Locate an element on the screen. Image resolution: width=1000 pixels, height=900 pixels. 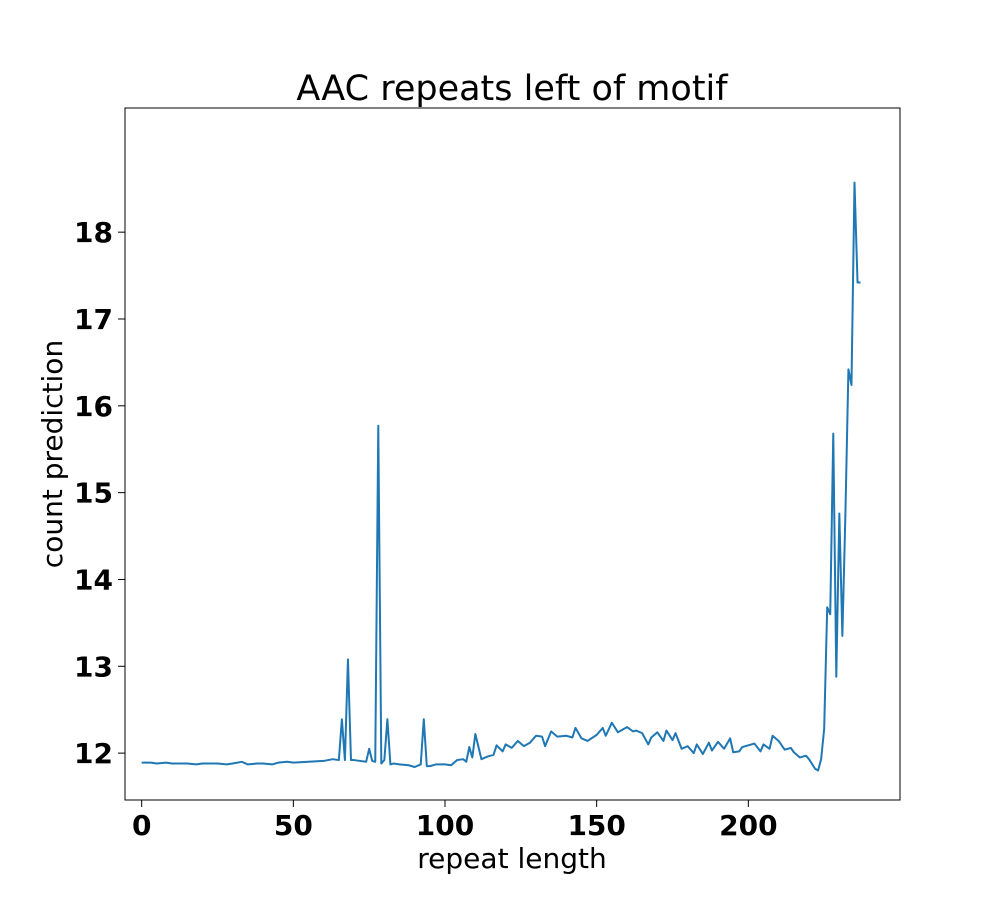
x-tick-label: 100 is located at coordinates (445, 825).